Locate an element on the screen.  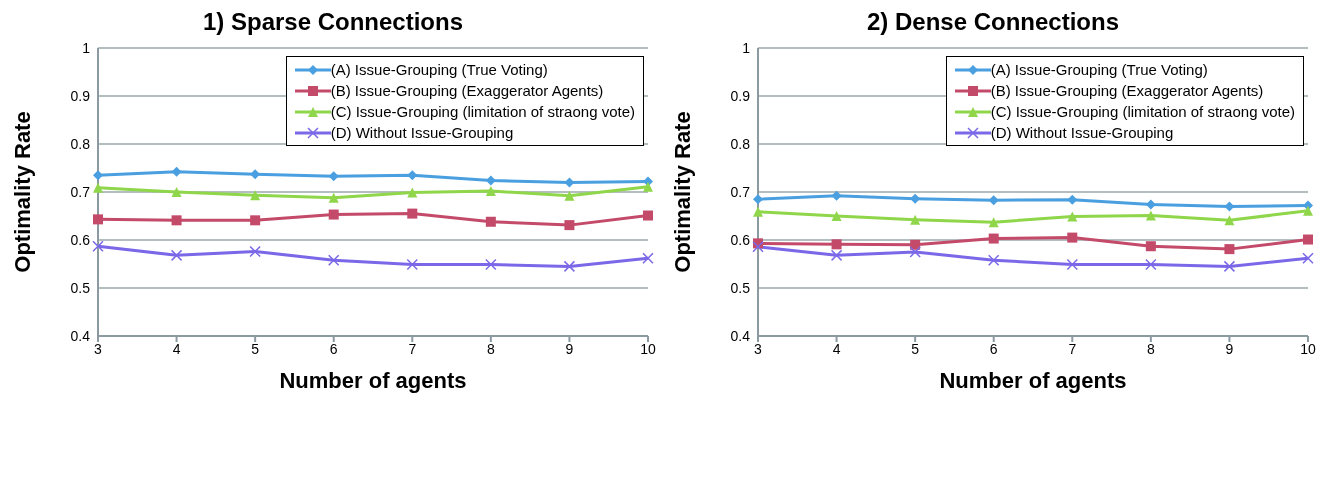
chart-title: 1) Sparse Connections is located at coordinates (333, 22).